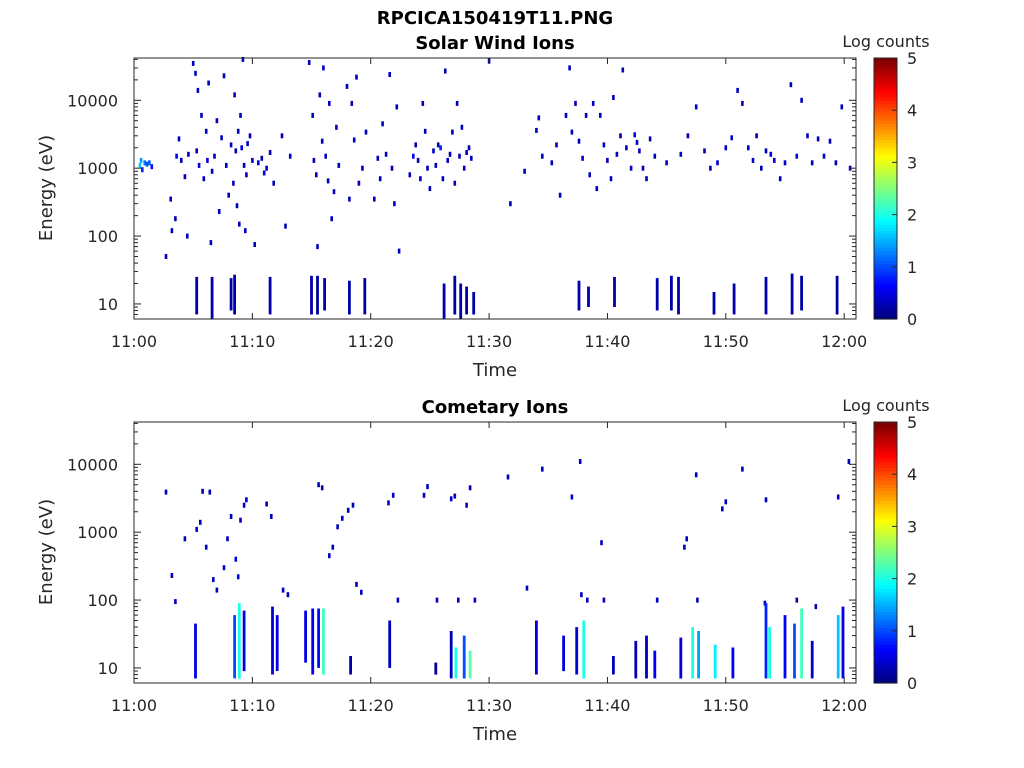  Describe the element at coordinates (912, 319) in the screenshot. I see `colorbar-tick-label: 0` at that location.